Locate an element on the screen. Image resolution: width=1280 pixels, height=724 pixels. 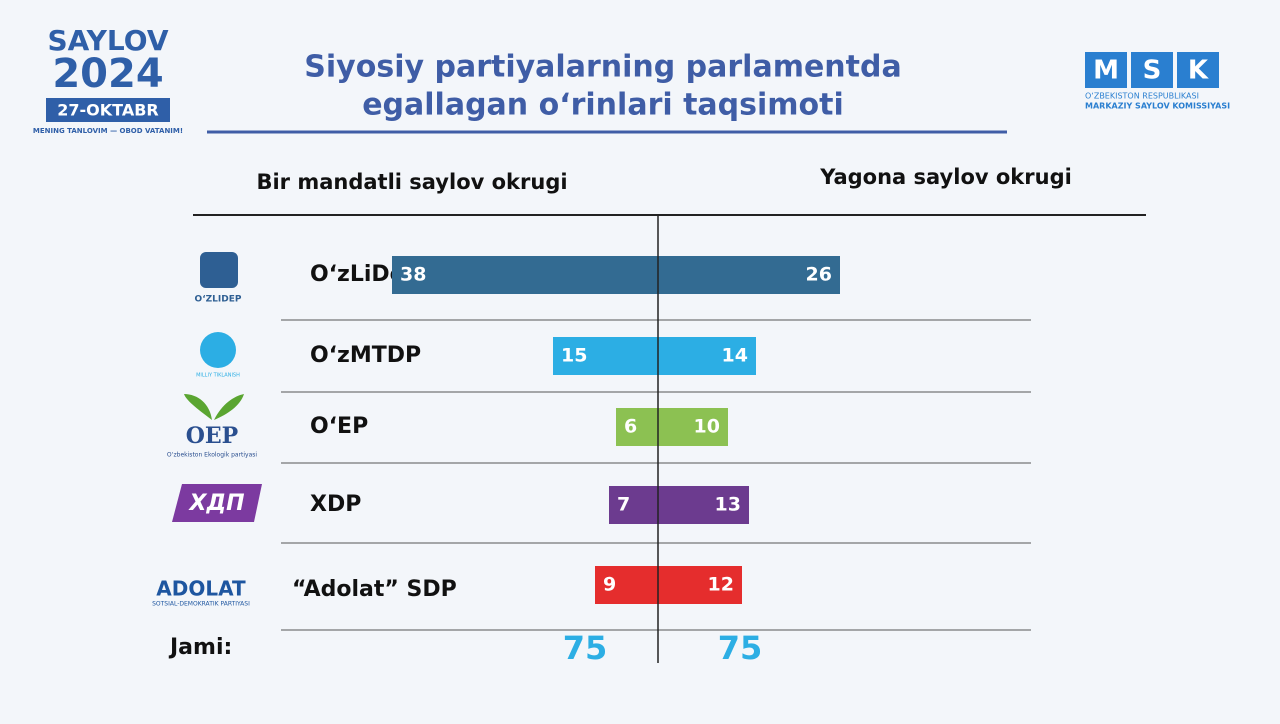
party-logo: MILLIY TIKLANISH is located at coordinates (218, 355).